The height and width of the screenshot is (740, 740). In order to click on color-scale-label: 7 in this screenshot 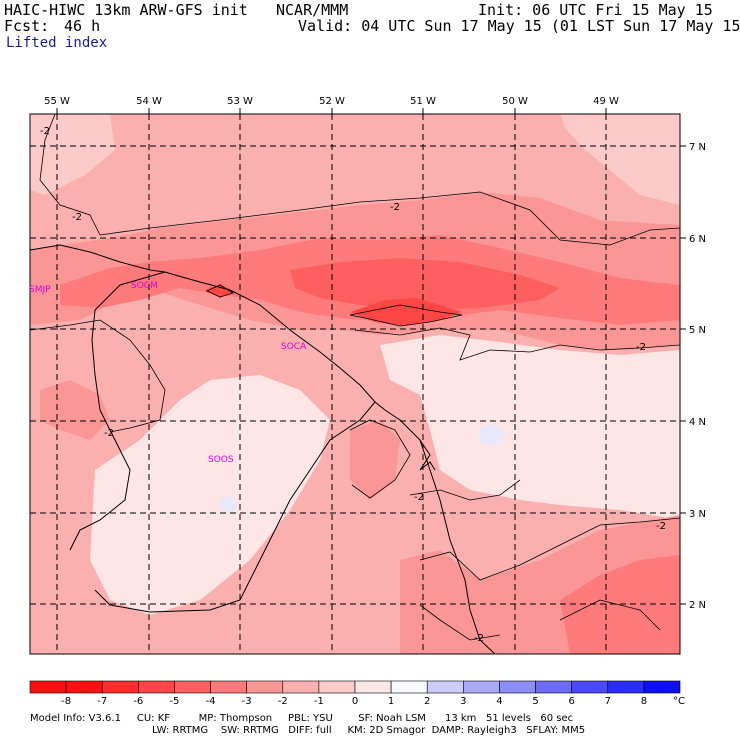, I will do `click(608, 701)`.